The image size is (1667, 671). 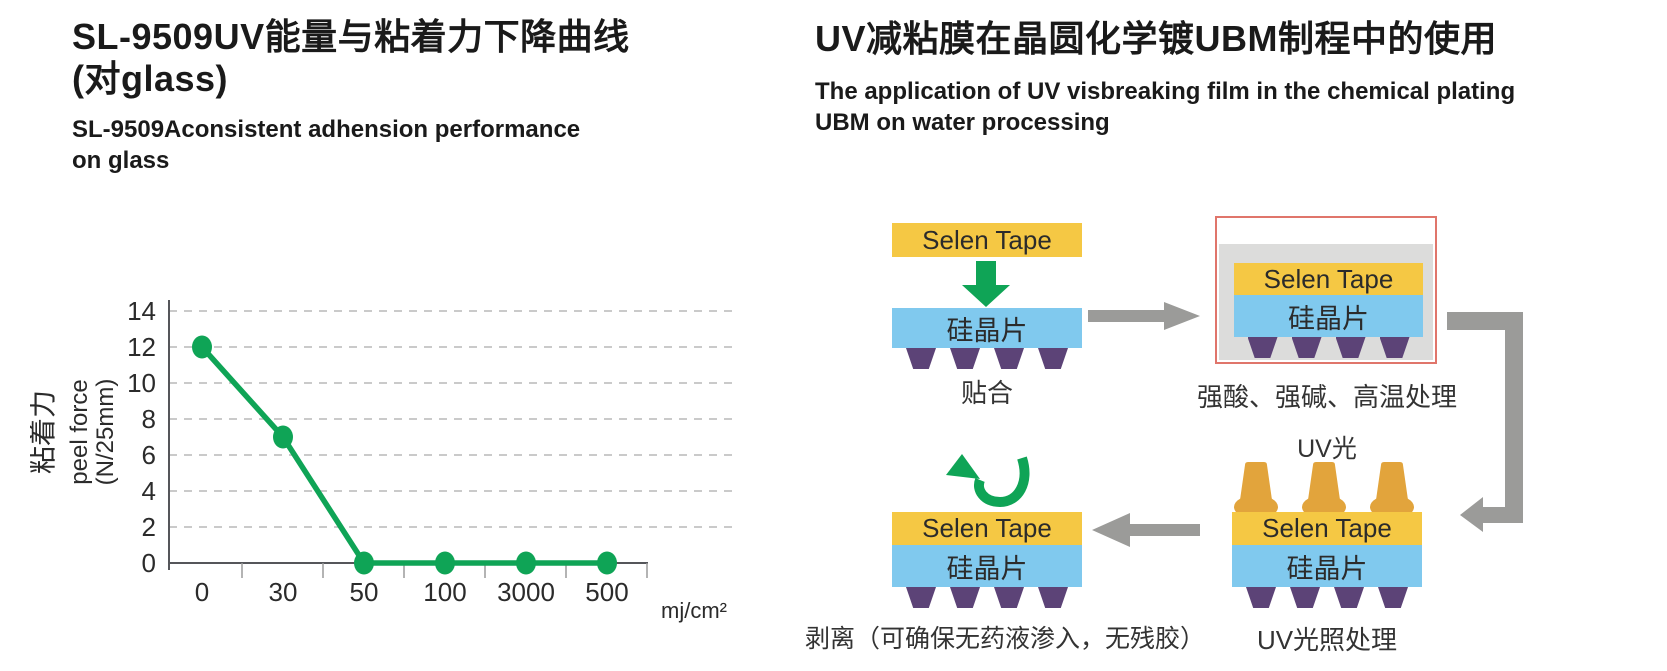 I want to click on peel-arrow-icon, so click(x=988, y=481).